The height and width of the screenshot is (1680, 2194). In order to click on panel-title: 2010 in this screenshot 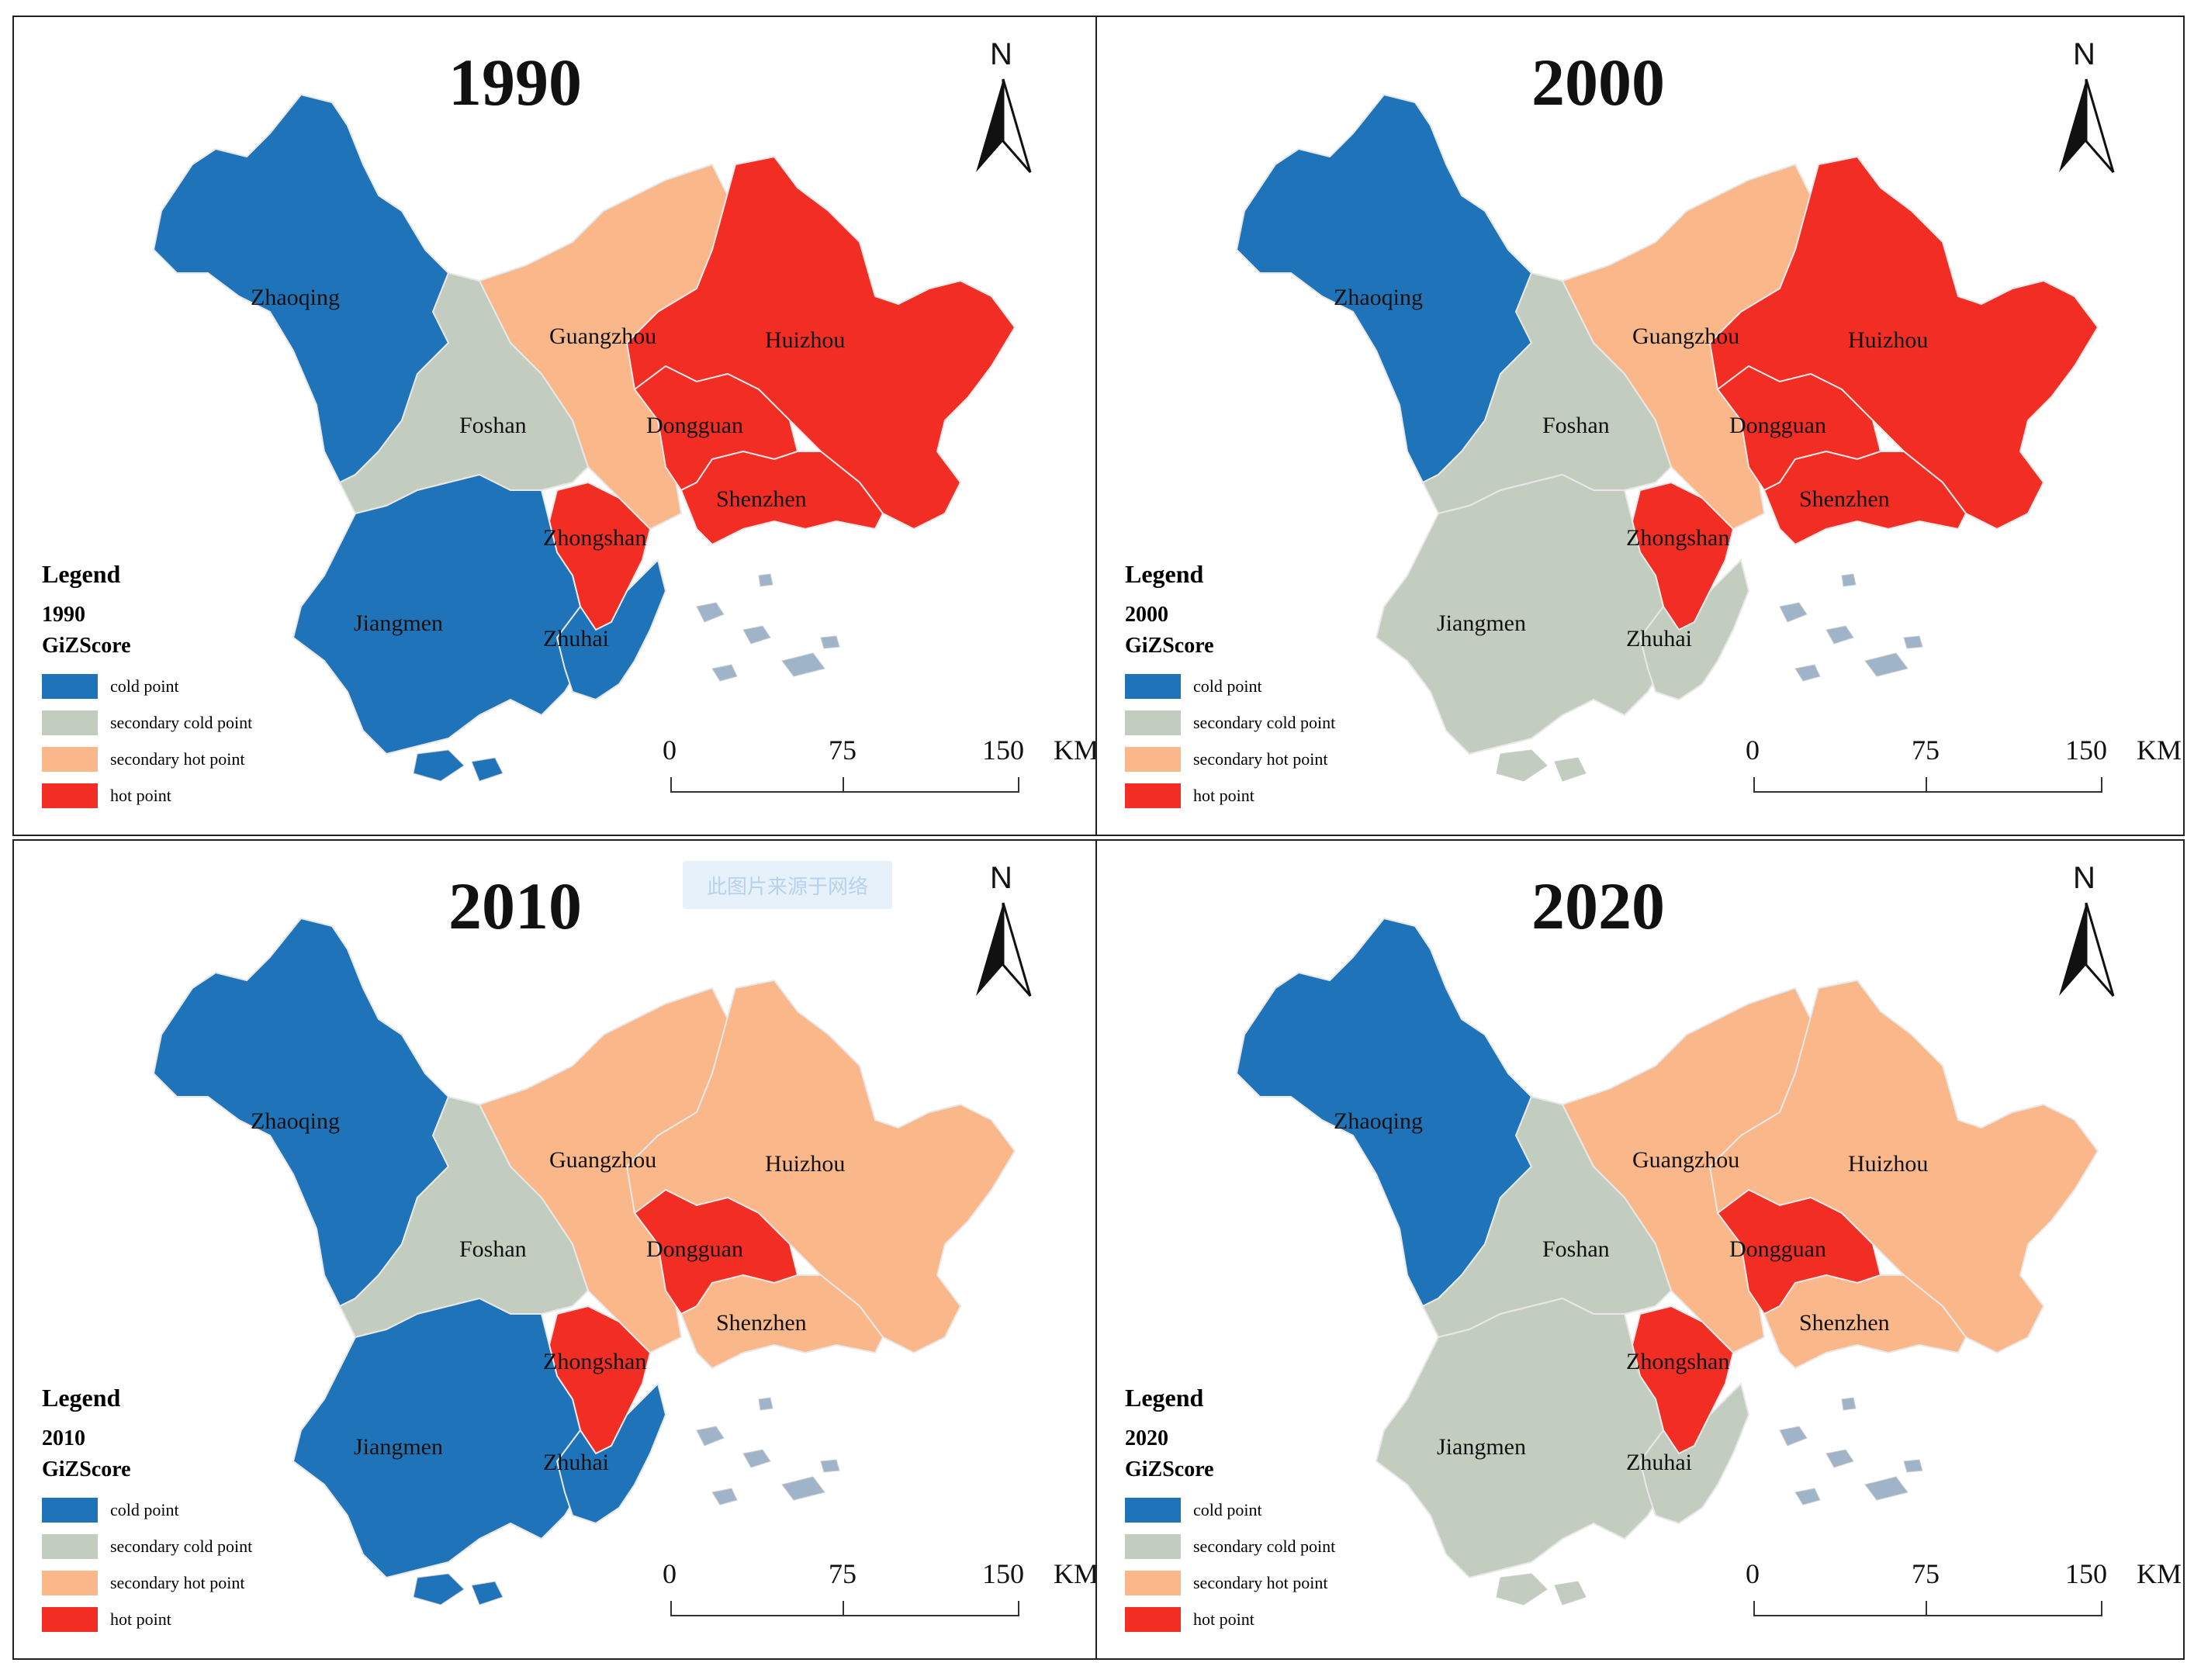, I will do `click(515, 906)`.